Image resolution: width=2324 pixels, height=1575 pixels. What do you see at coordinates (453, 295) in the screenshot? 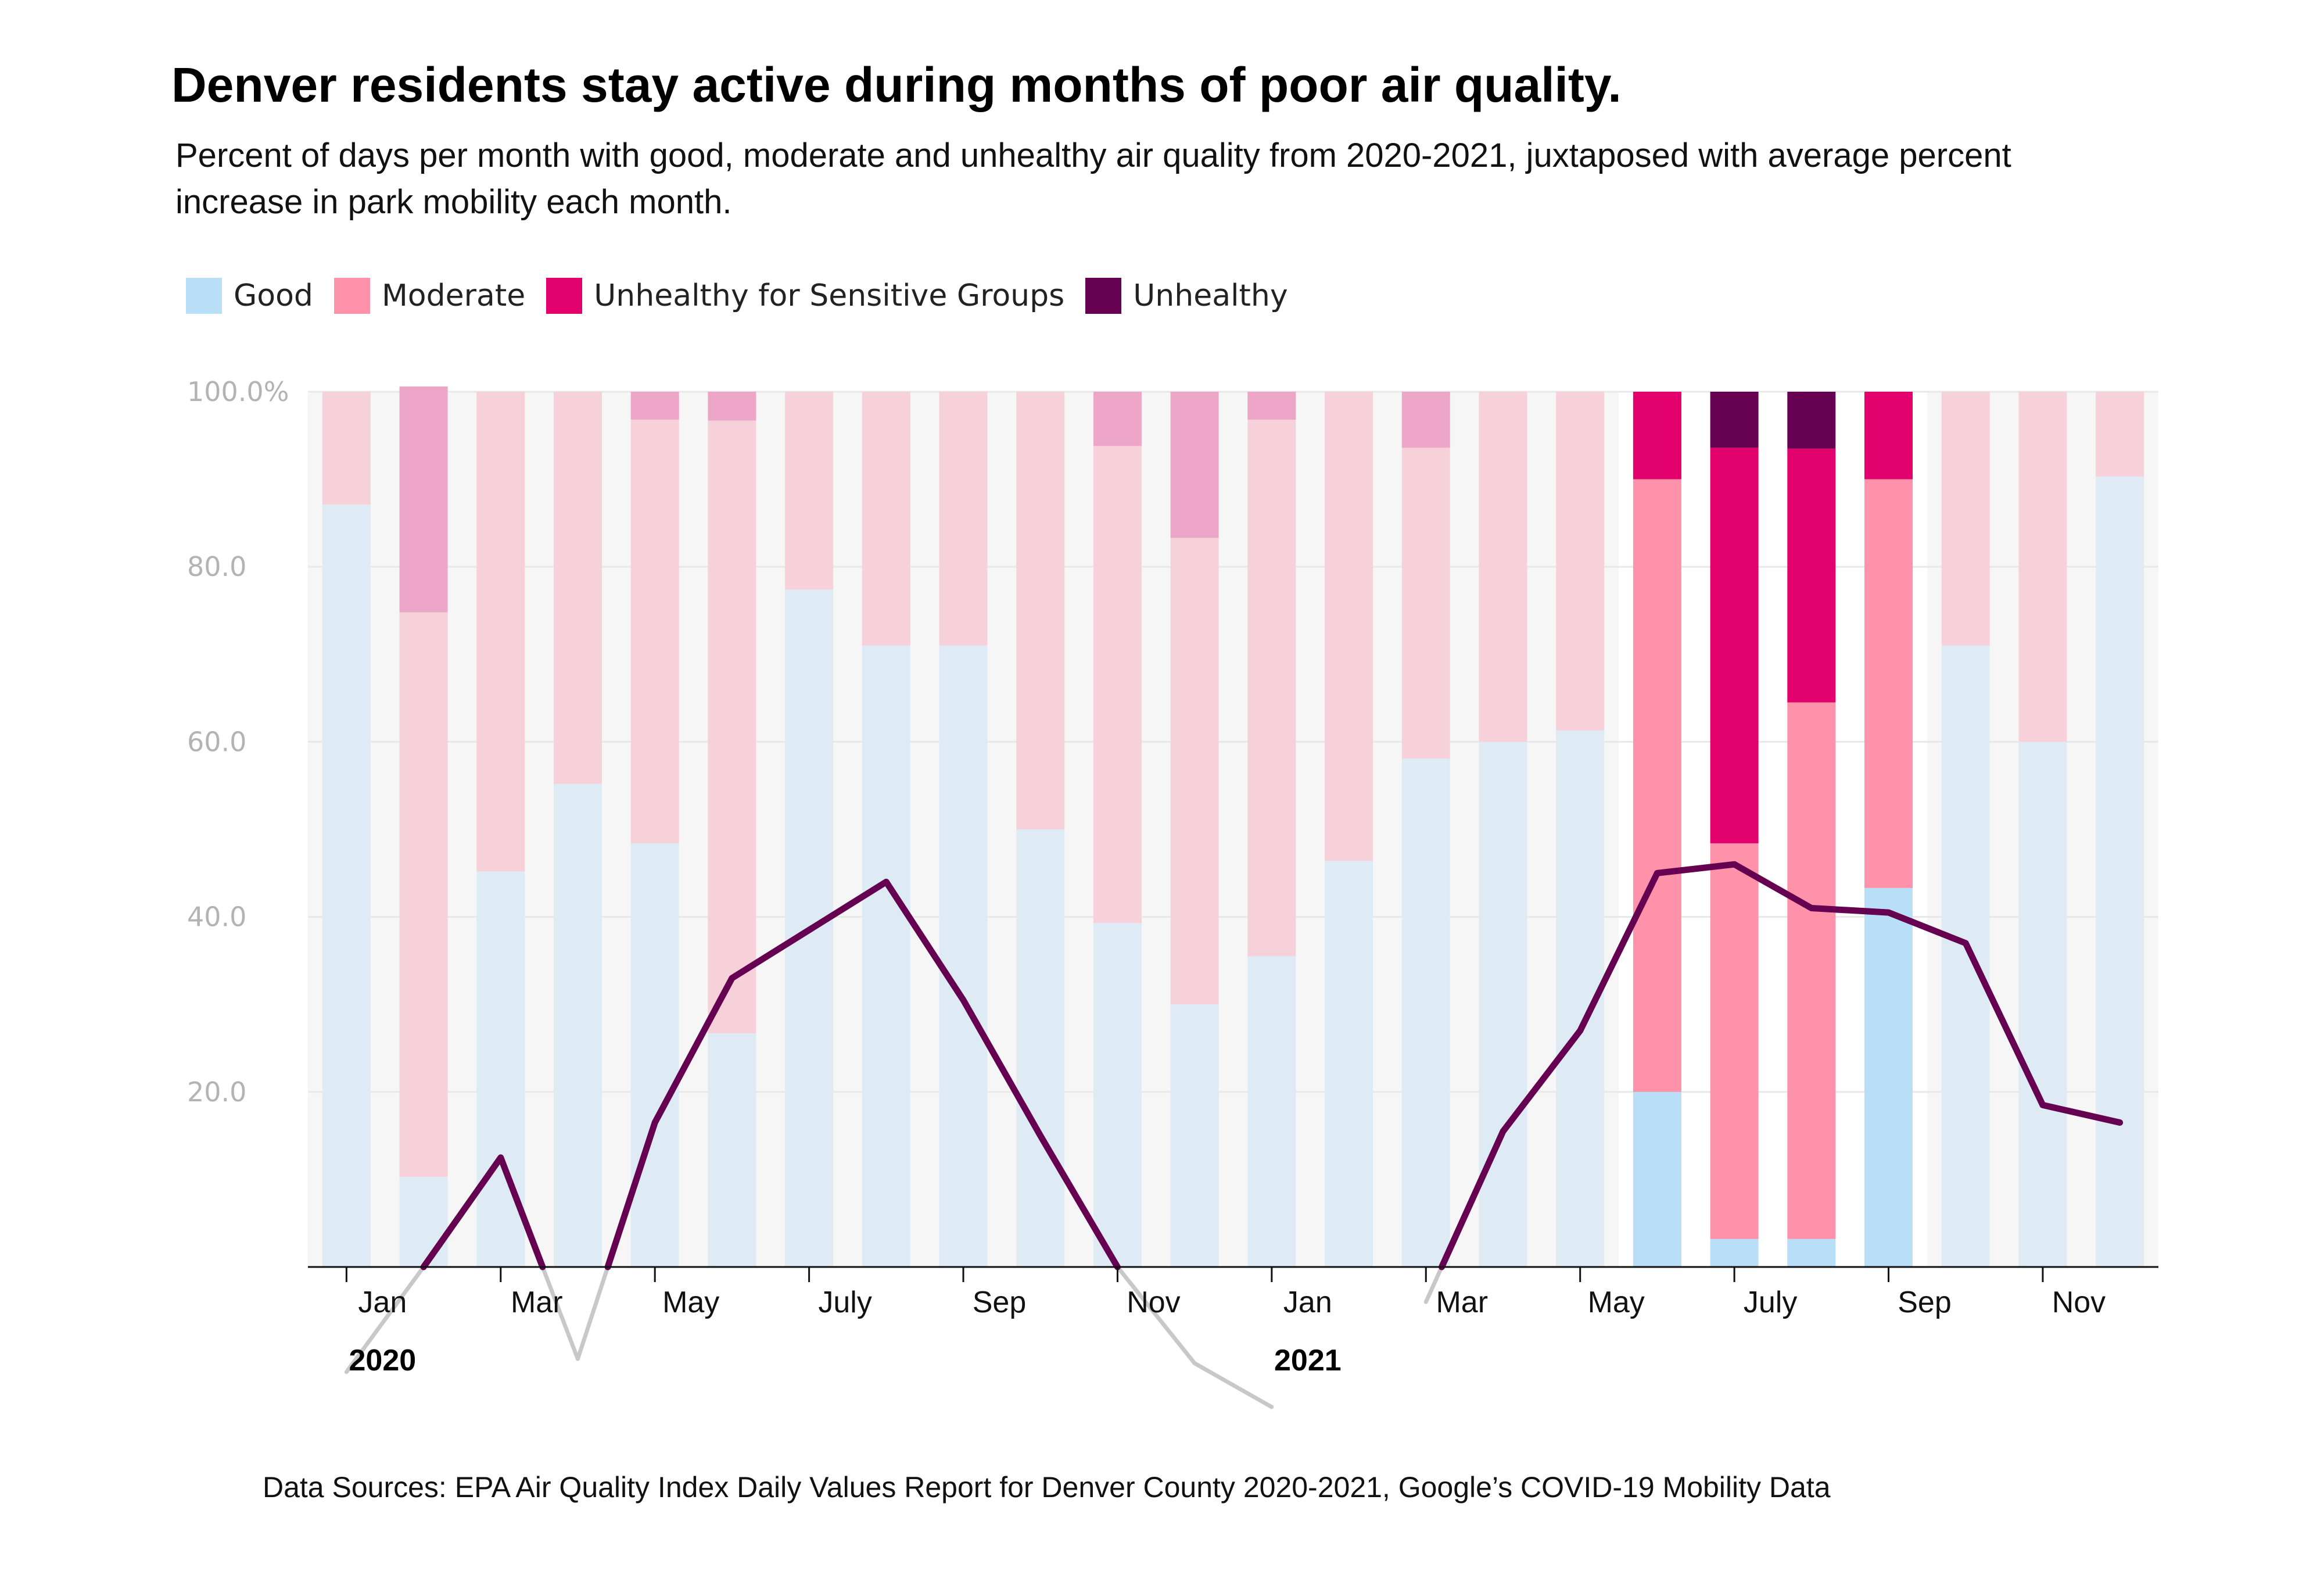
I see `legend-label-moderate: Moderate` at bounding box center [453, 295].